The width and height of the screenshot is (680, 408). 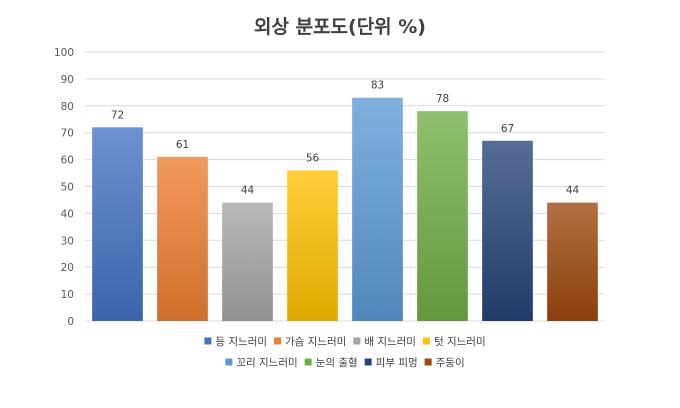 What do you see at coordinates (67, 80) in the screenshot?
I see `y-tick-label: 90` at bounding box center [67, 80].